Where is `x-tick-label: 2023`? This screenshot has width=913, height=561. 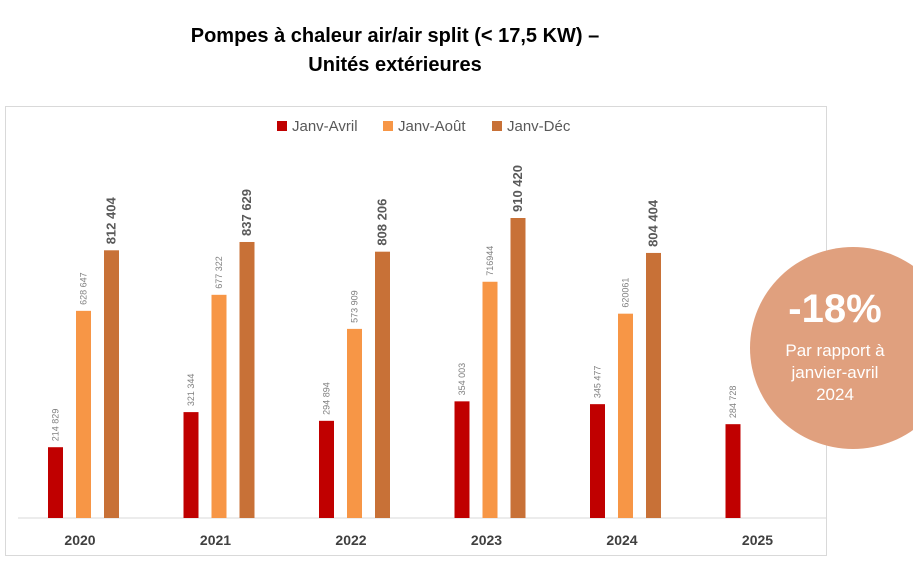
x-tick-label: 2023 is located at coordinates (486, 540).